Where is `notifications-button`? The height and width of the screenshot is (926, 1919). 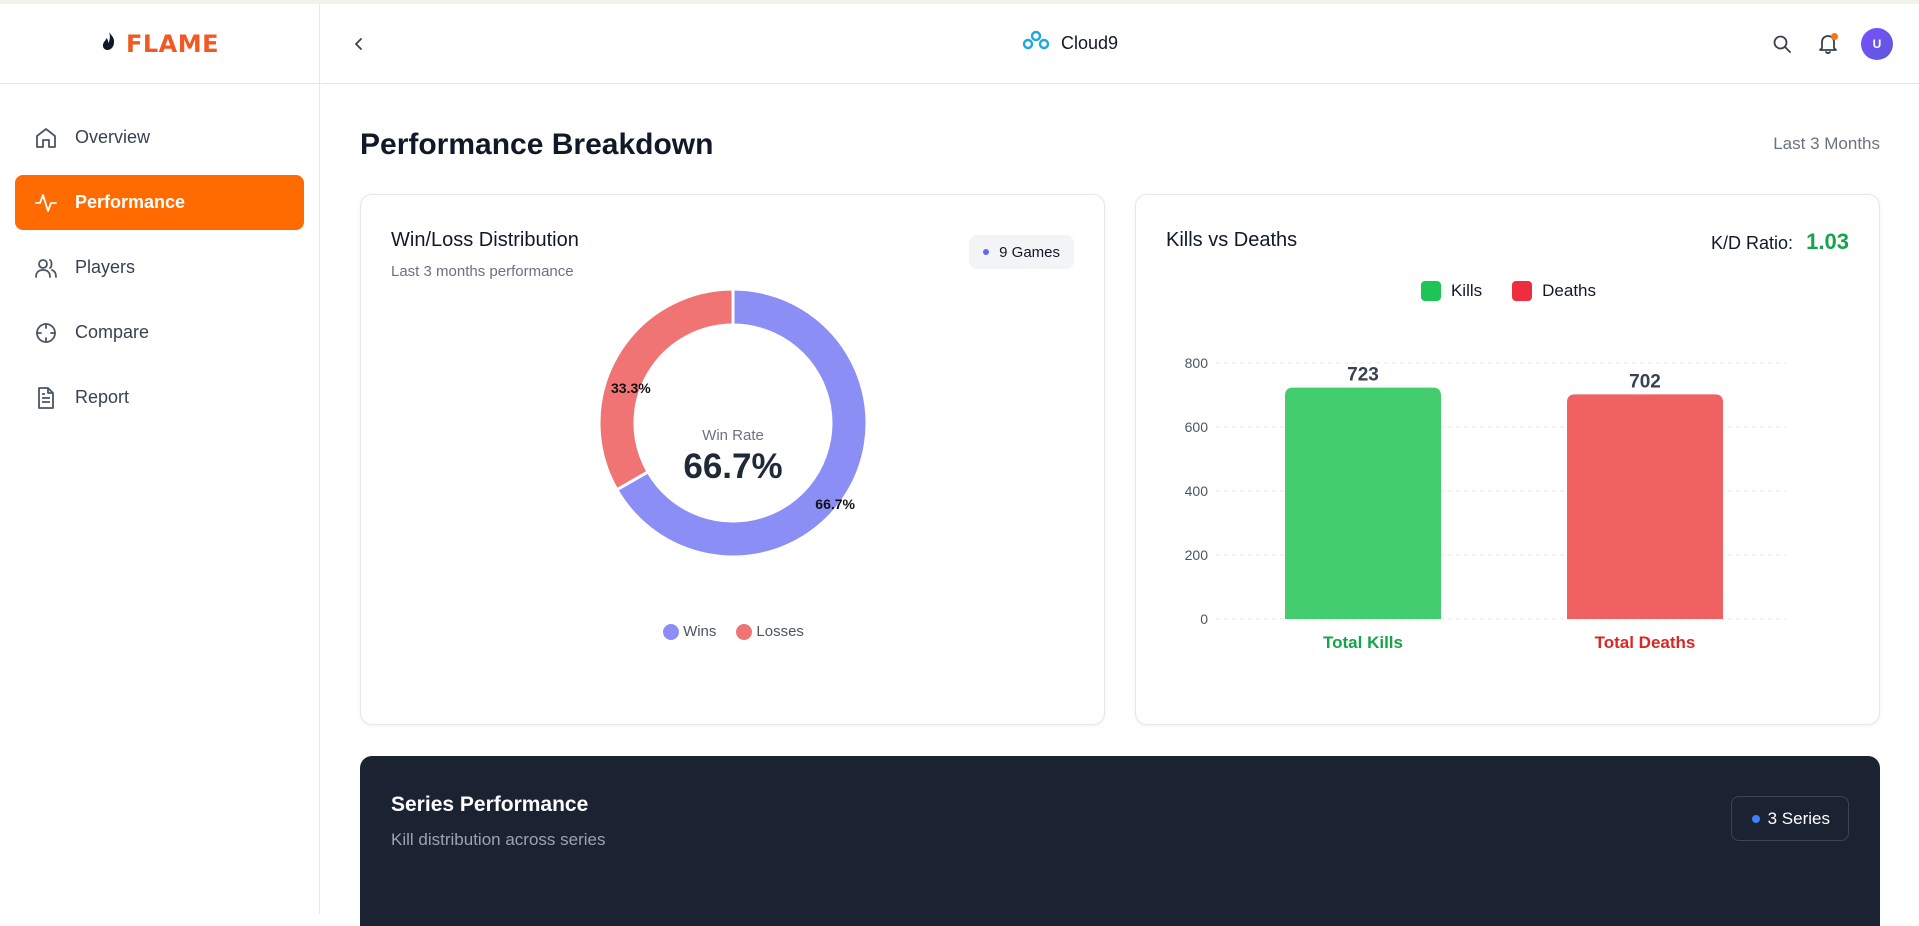 notifications-button is located at coordinates (1828, 44).